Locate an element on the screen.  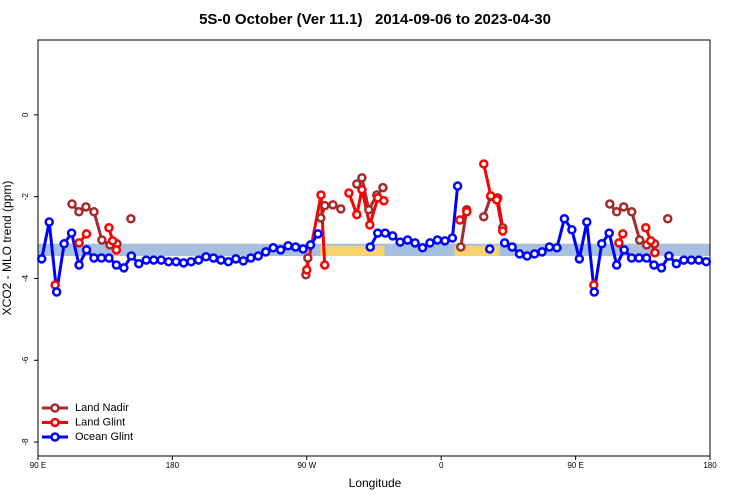
band is located at coordinates (477, 250).